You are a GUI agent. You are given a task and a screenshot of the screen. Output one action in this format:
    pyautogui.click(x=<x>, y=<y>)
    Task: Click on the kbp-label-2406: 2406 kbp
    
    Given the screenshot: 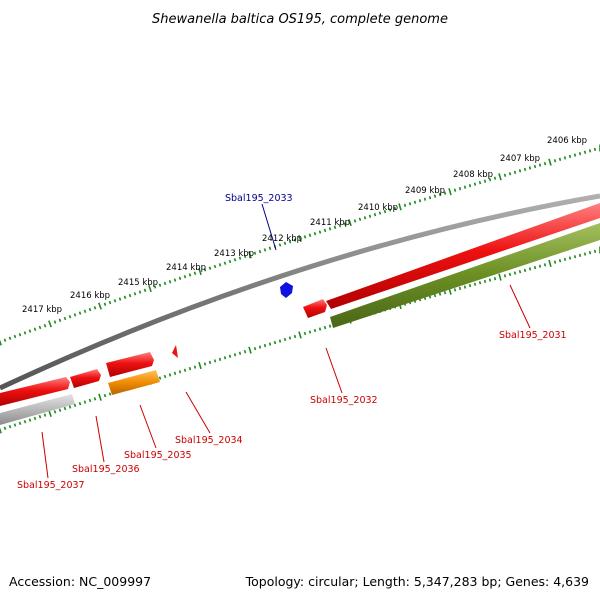 What is the action you would take?
    pyautogui.click(x=567, y=141)
    